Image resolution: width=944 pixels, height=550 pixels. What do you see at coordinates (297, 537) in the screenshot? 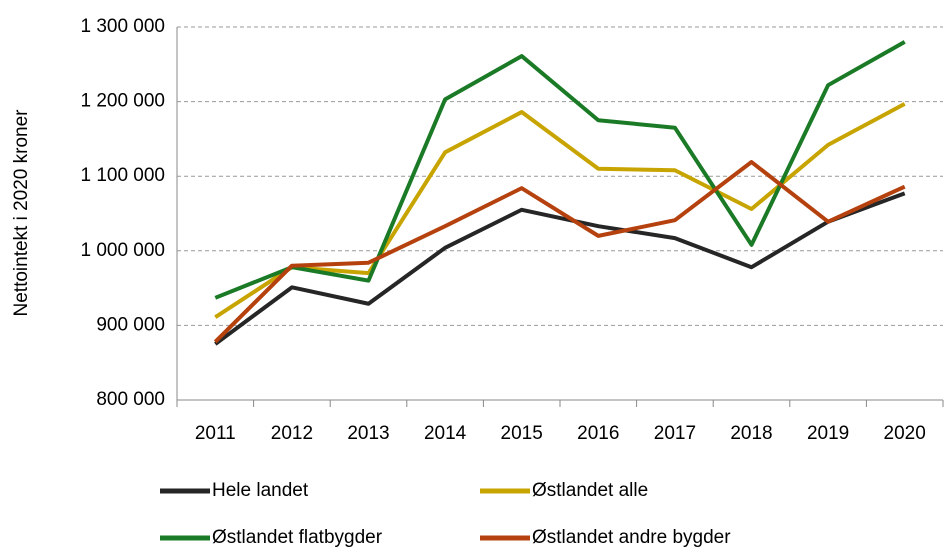
I see `legend-label: Østlandet flatbygder` at bounding box center [297, 537].